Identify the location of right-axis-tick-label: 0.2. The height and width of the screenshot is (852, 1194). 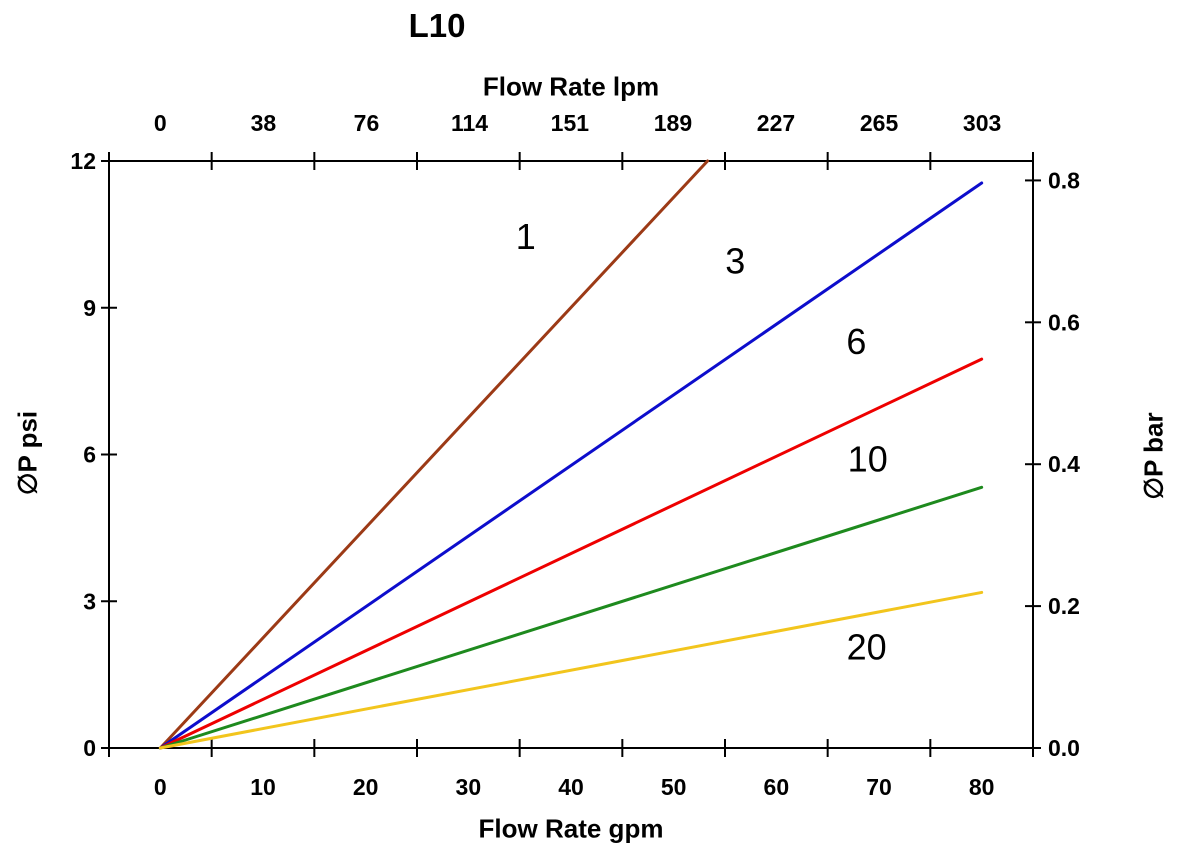
(1064, 606).